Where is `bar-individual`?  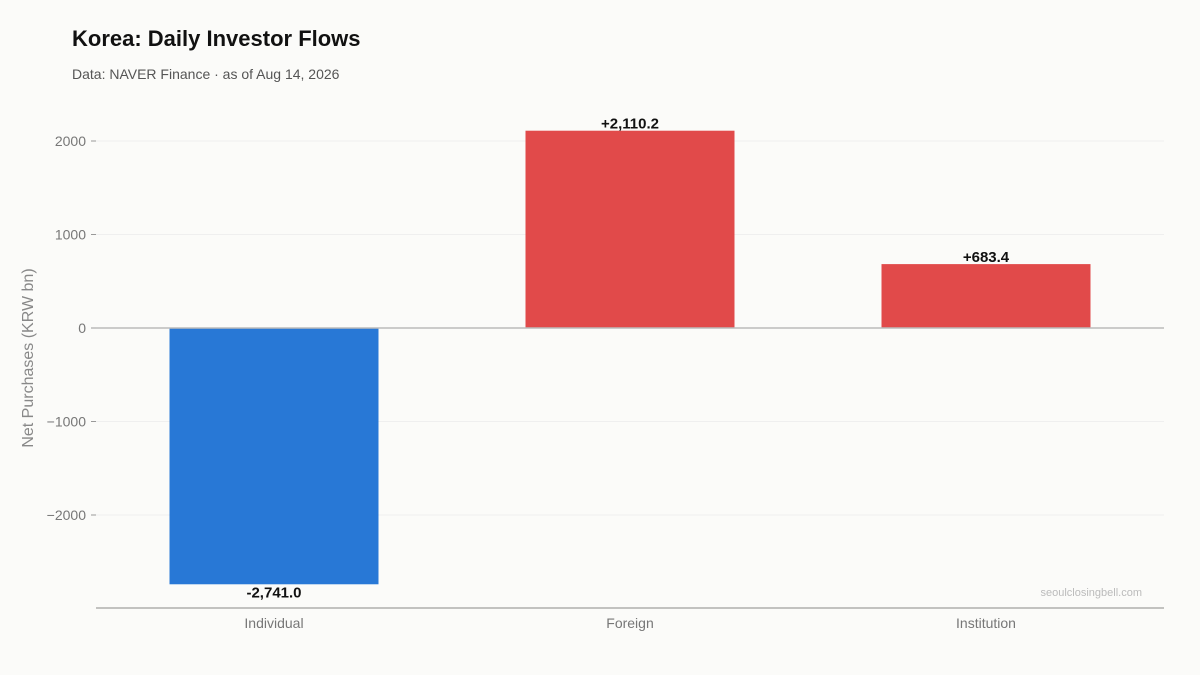
bar-individual is located at coordinates (274, 456).